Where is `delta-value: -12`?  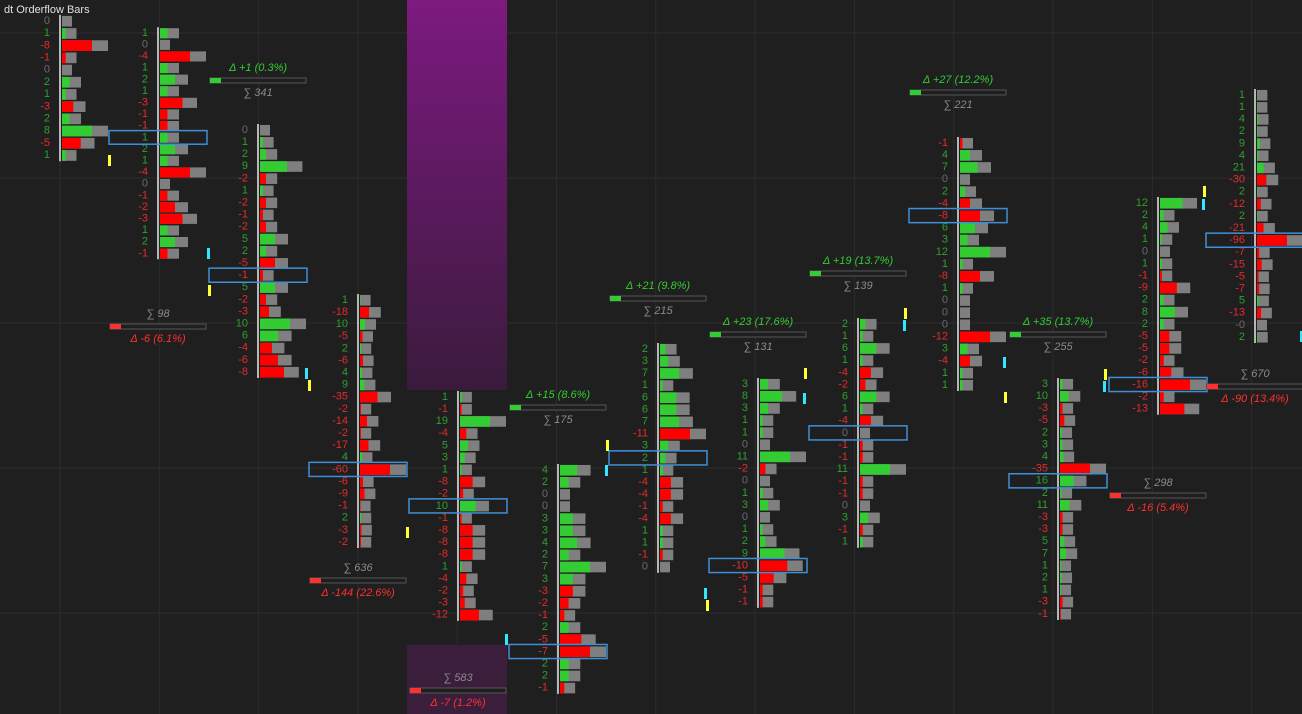 delta-value: -12 is located at coordinates (1237, 204).